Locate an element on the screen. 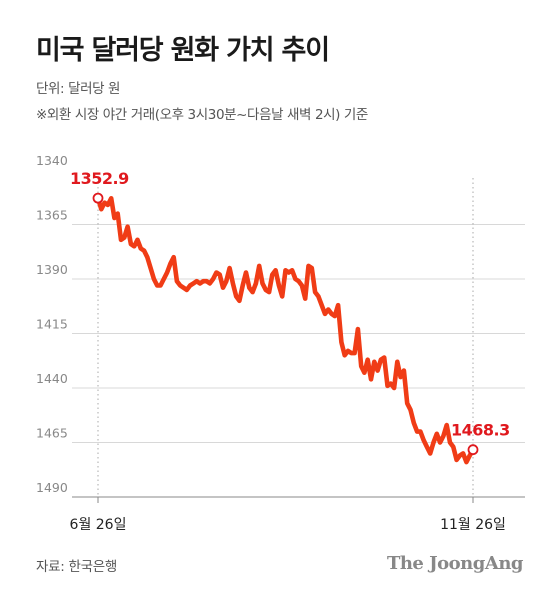 This screenshot has height=600, width=559. end-value-label: 1468.3 is located at coordinates (480, 430).